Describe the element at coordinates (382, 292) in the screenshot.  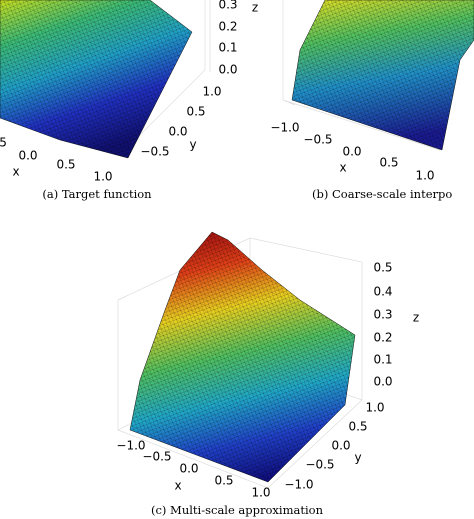
I see `z-tick-label: 0.4` at that location.